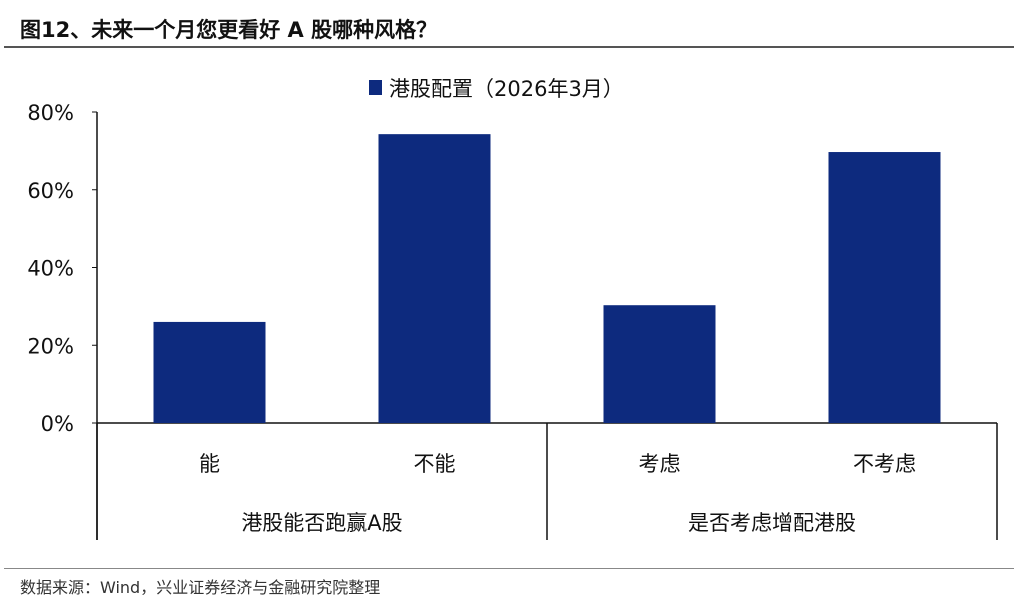  What do you see at coordinates (435, 464) in the screenshot?
I see `category-label: 不能` at bounding box center [435, 464].